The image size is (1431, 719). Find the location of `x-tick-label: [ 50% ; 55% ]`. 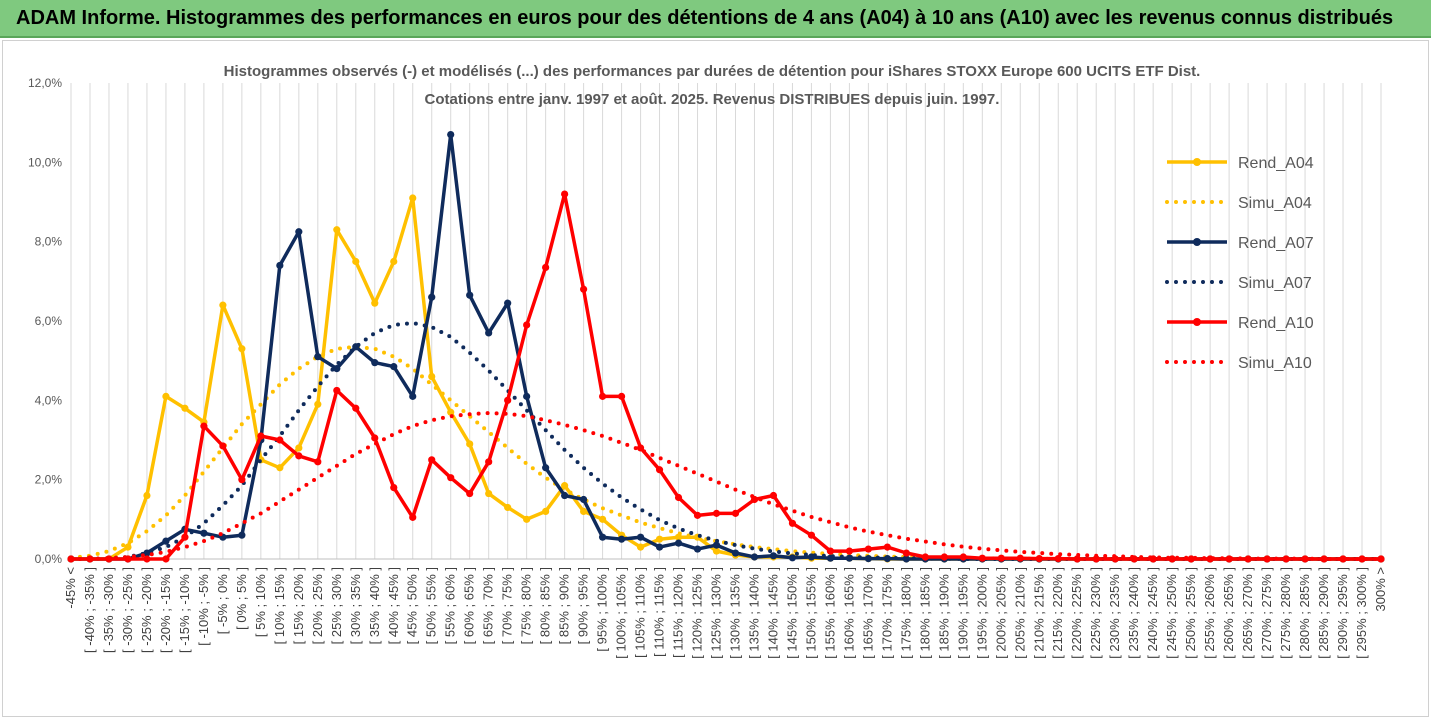

x-tick-label: [ 50% ; 55% ] is located at coordinates (431, 605).